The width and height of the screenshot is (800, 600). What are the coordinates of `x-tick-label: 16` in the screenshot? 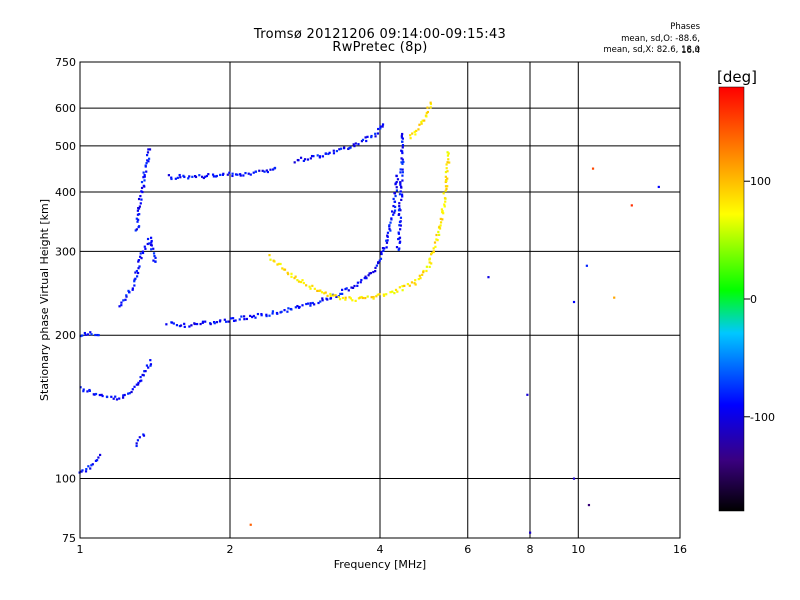 It's located at (680, 549).